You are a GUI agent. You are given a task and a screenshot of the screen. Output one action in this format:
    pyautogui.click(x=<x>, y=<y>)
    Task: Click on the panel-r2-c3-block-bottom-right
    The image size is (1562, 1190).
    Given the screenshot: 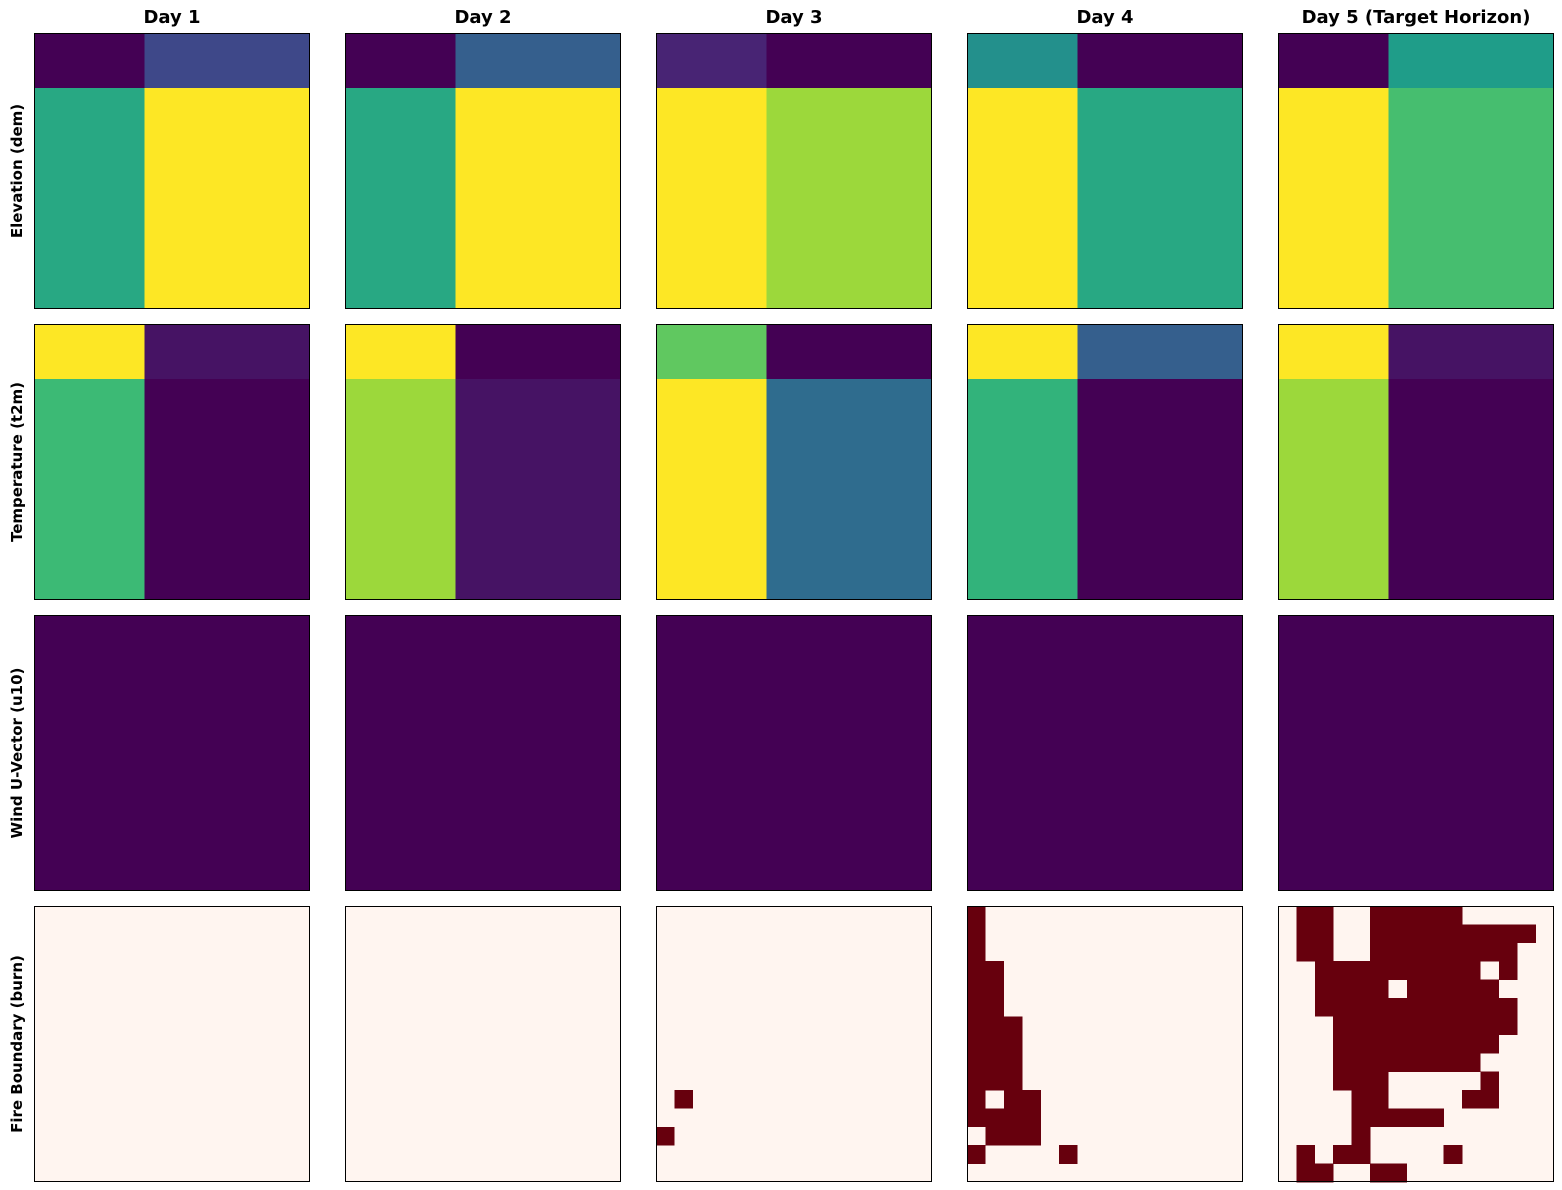 What is the action you would take?
    pyautogui.click(x=849, y=489)
    